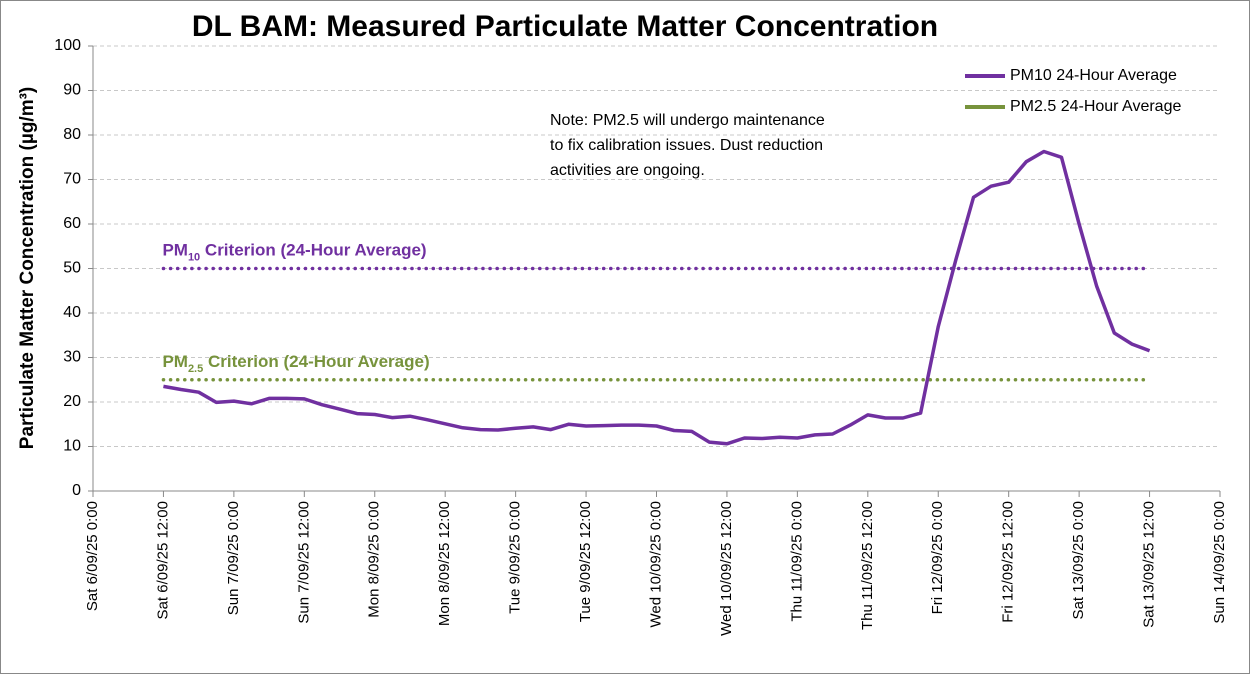  Describe the element at coordinates (233, 558) in the screenshot. I see `x-tick-label: Sun 7/09/25 0:00` at that location.